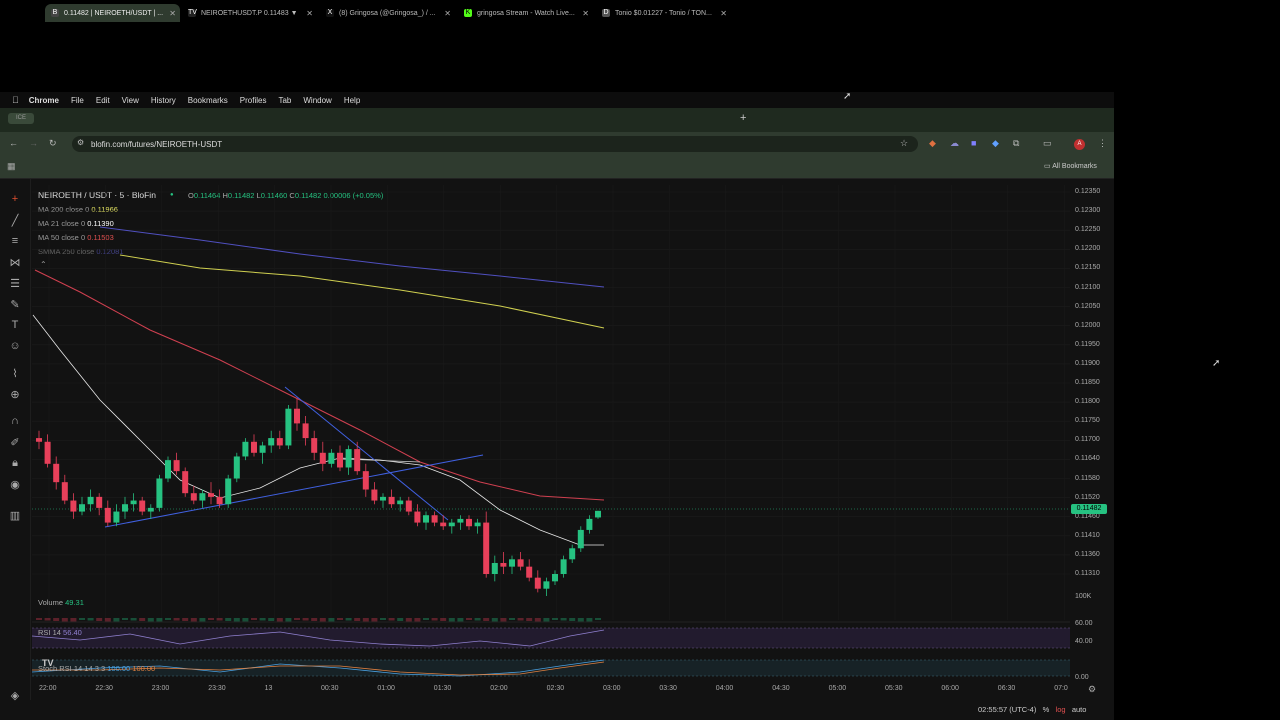 This screenshot has height=720, width=1280. Describe the element at coordinates (1016, 143) in the screenshot. I see `extensions-puzzle-icon: ⧉` at that location.